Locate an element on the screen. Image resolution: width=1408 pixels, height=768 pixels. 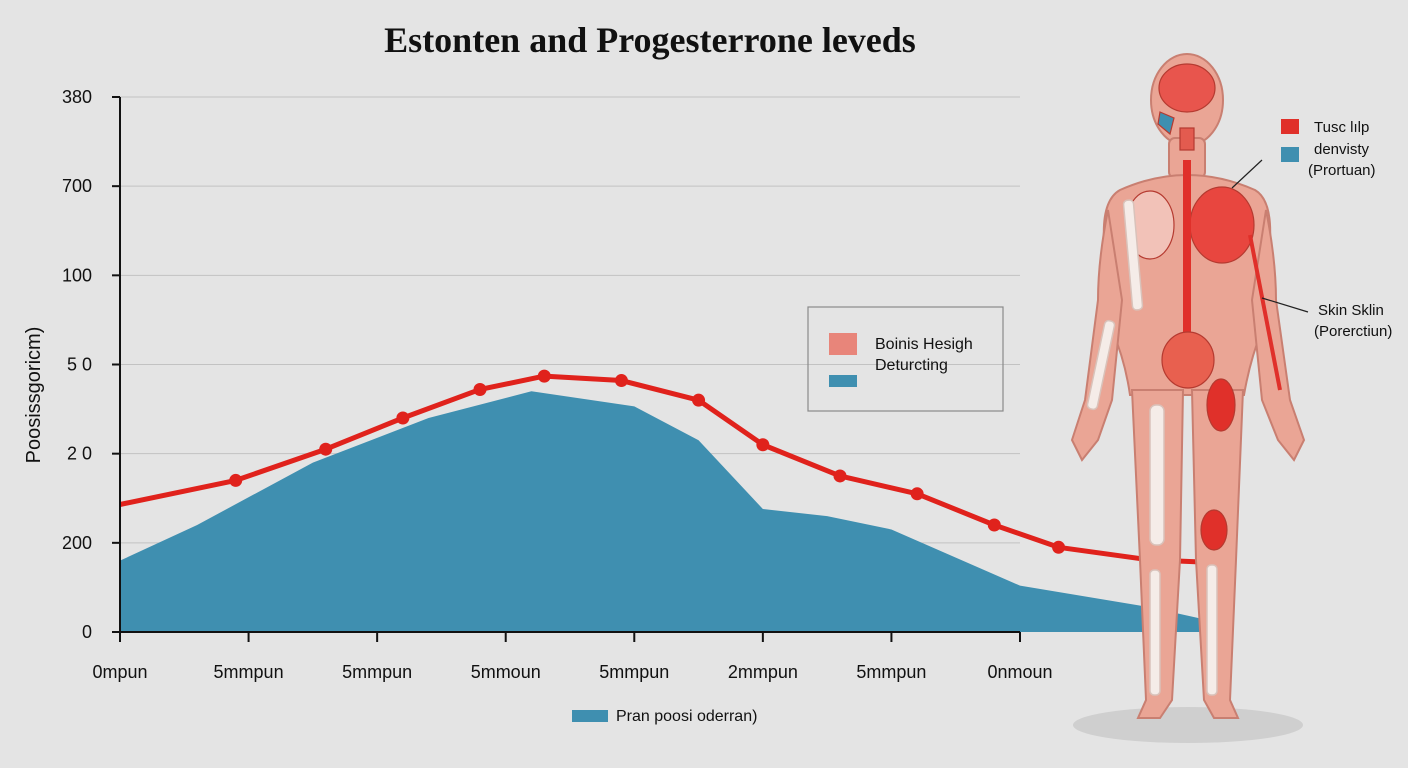
y-tick-label: 2 0 is located at coordinates (79, 454).